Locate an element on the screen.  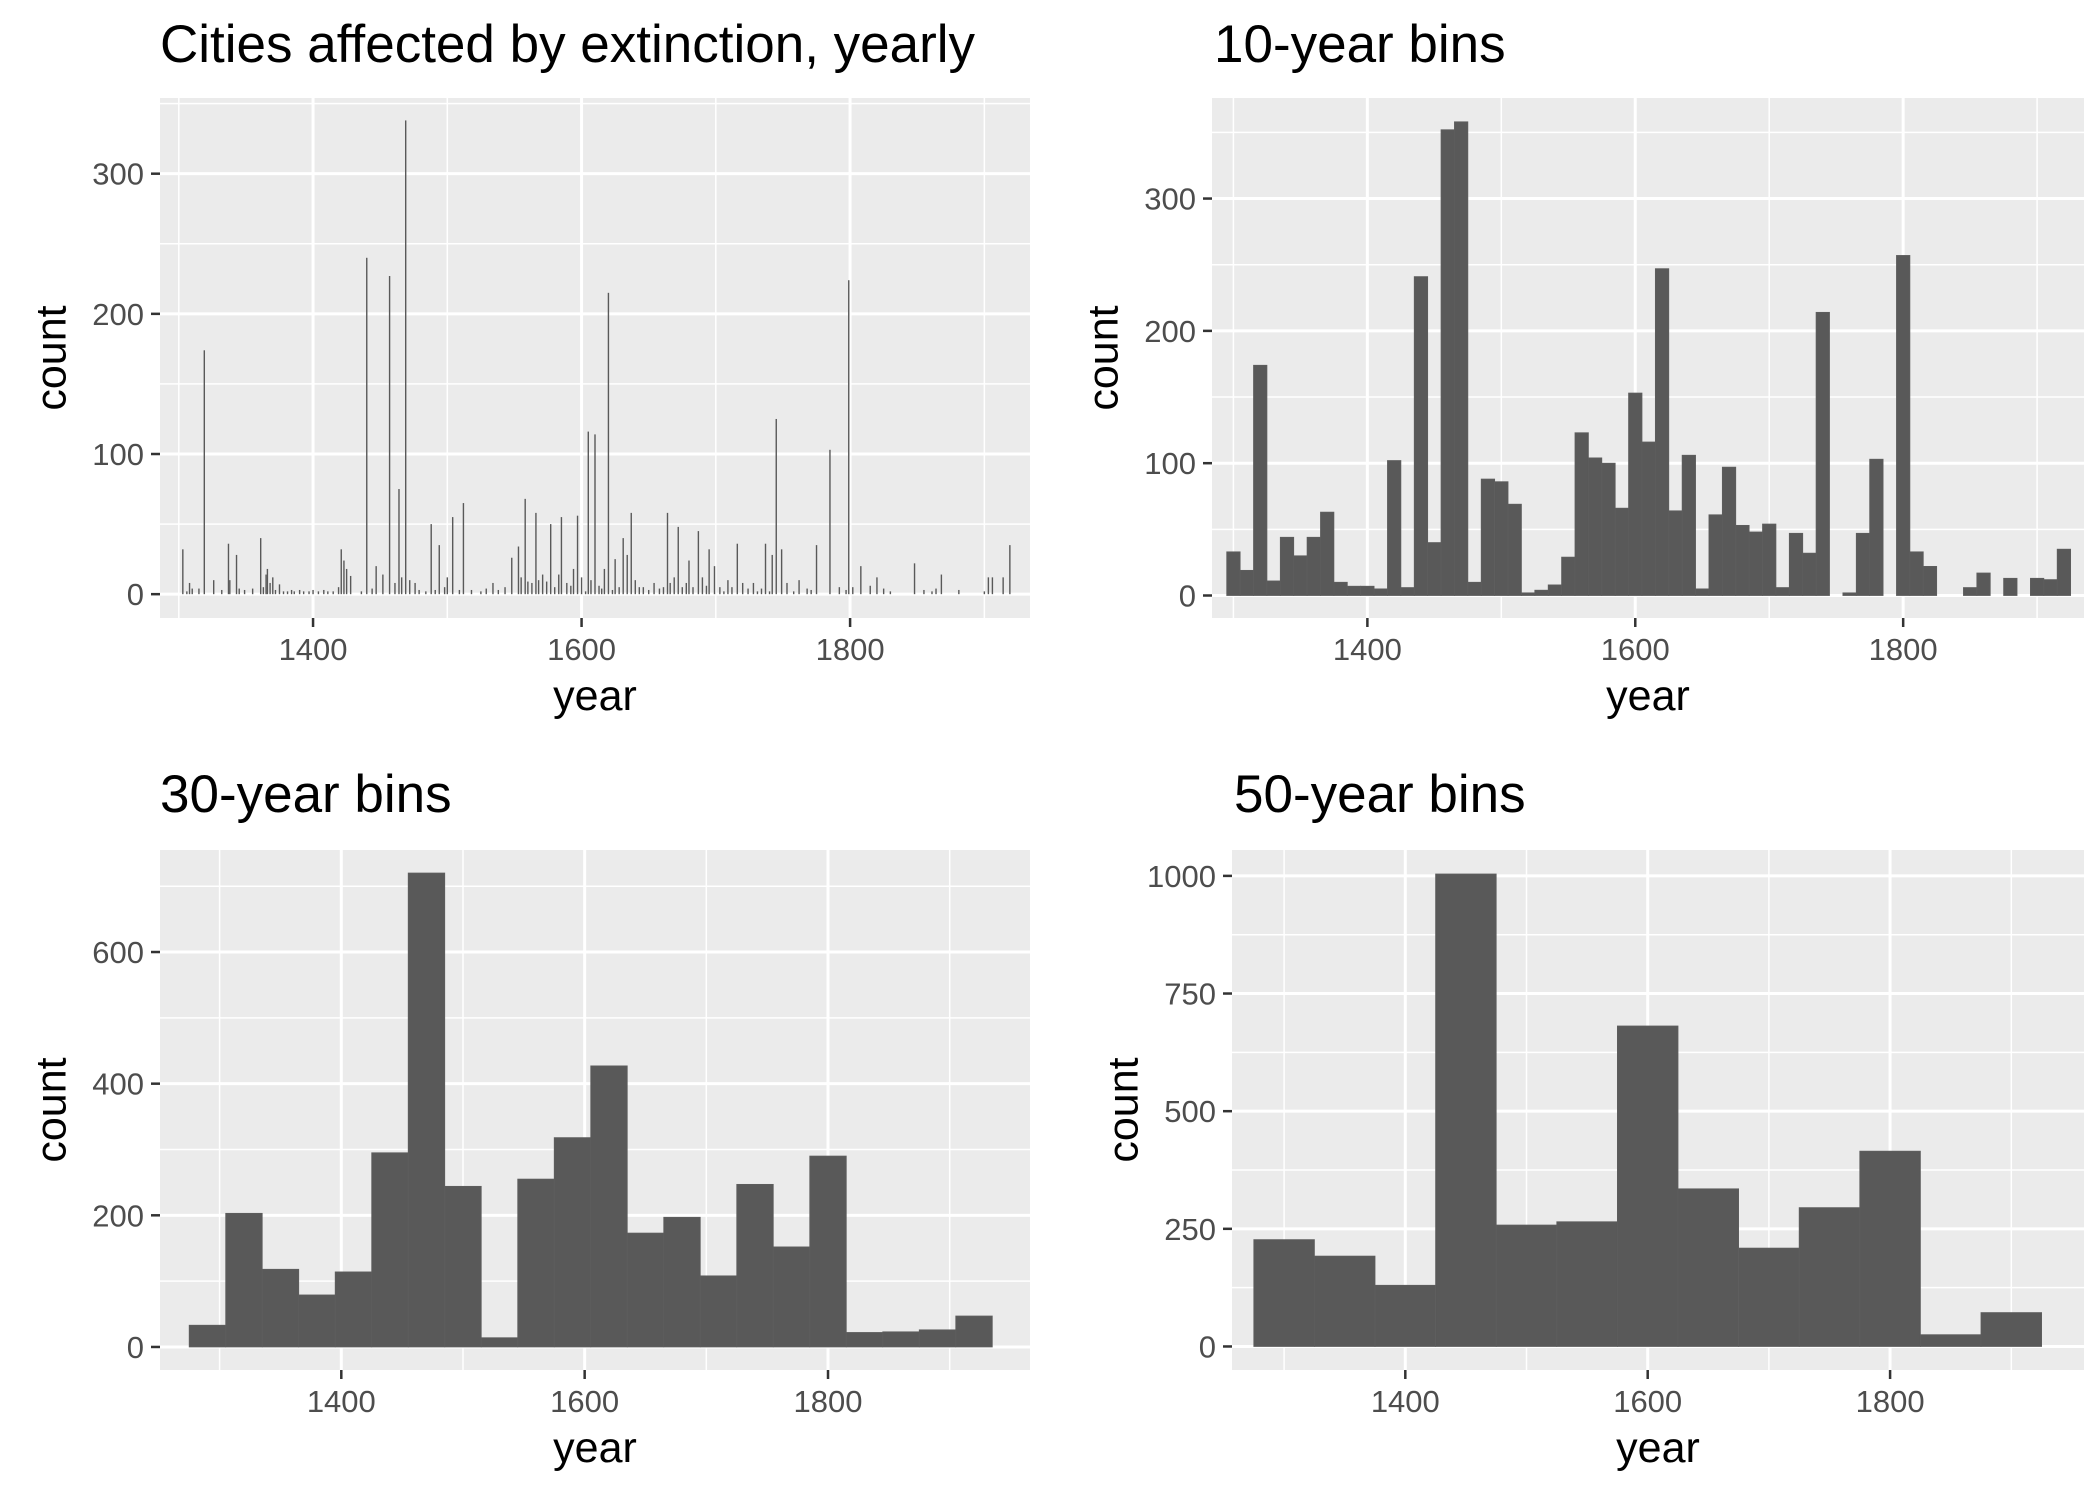
y-axis-title-50-year-bins: count is located at coordinates (1123, 1109).